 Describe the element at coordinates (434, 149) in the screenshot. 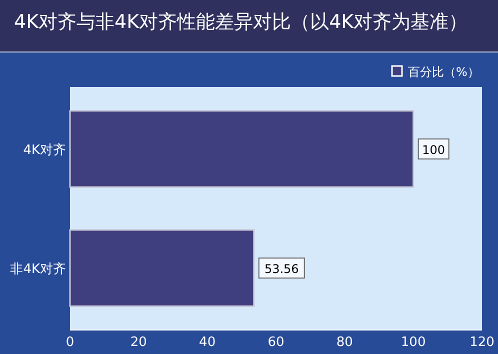

I see `data-label: 100` at that location.